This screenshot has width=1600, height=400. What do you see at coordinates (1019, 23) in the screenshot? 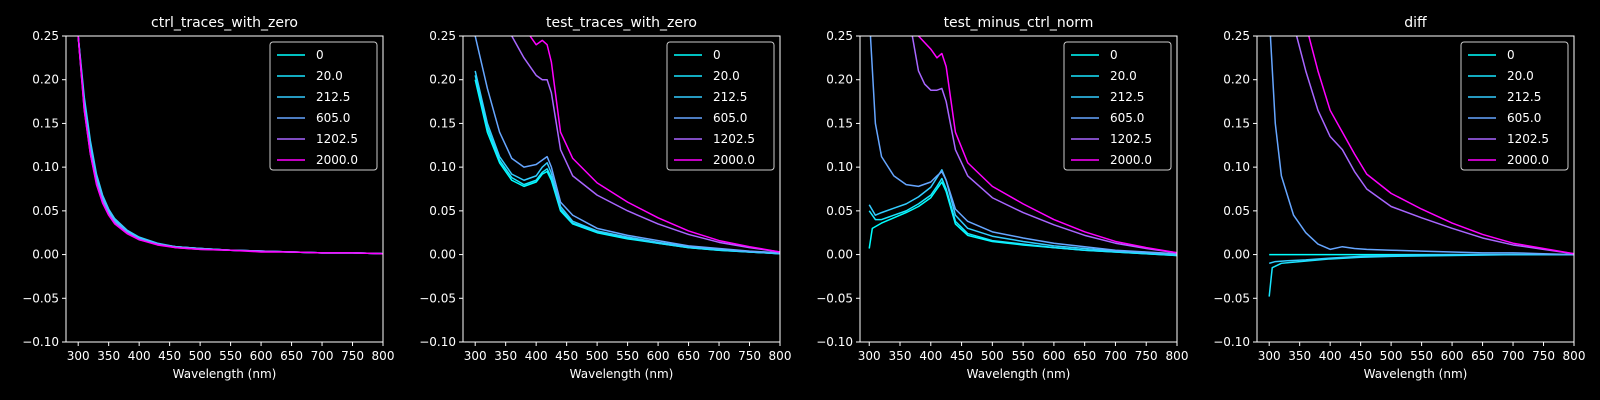
I see `chart-title: test_minus_ctrl_norm` at bounding box center [1019, 23].